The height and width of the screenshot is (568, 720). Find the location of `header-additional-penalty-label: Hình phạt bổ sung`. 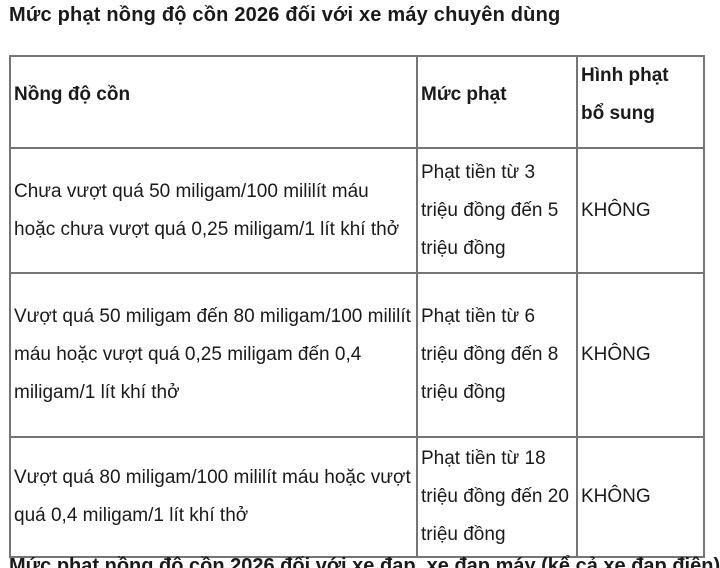

header-additional-penalty-label: Hình phạt bổ sung is located at coordinates (625, 94).